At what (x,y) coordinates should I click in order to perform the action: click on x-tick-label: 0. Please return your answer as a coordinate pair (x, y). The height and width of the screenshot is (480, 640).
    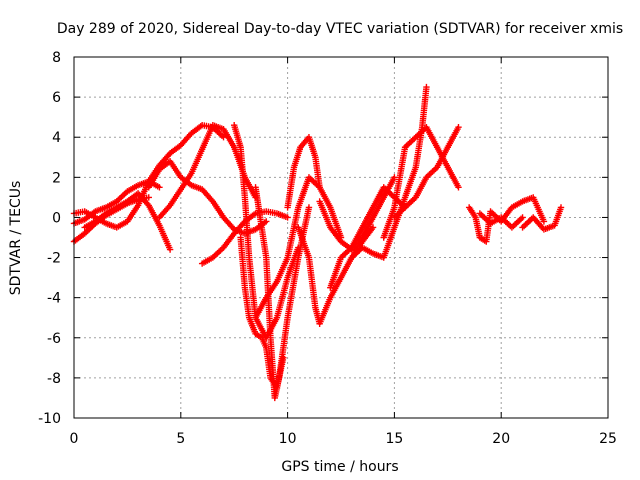
    Looking at the image, I should click on (74, 439).